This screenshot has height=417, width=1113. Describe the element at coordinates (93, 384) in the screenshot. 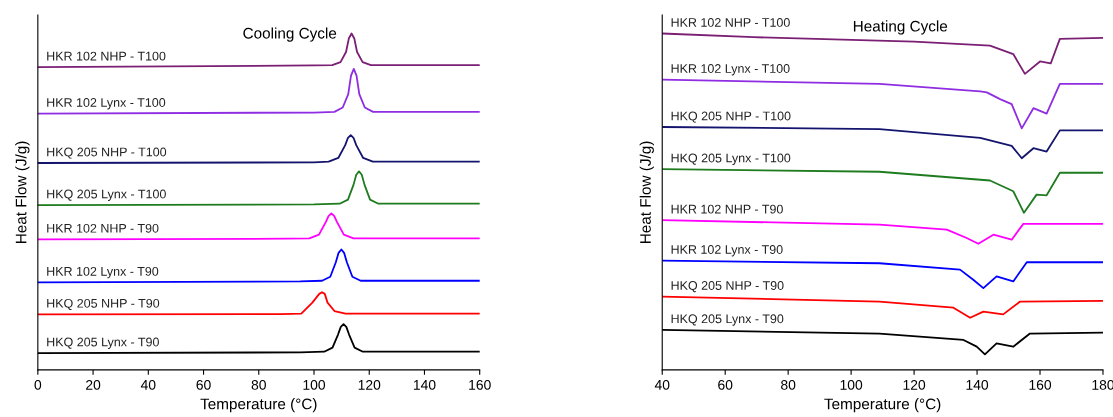

I see `x-tick-label: 20` at that location.